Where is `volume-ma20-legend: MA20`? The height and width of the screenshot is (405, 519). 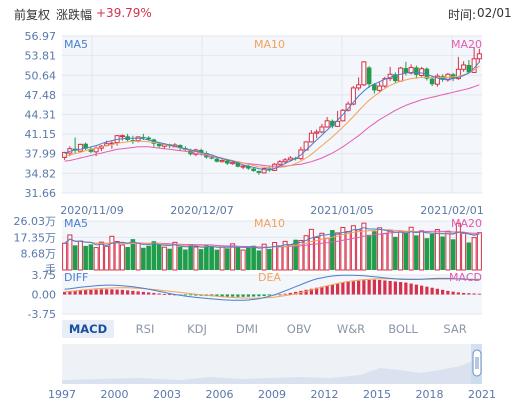
volume-ma20-legend: MA20 is located at coordinates (466, 223).